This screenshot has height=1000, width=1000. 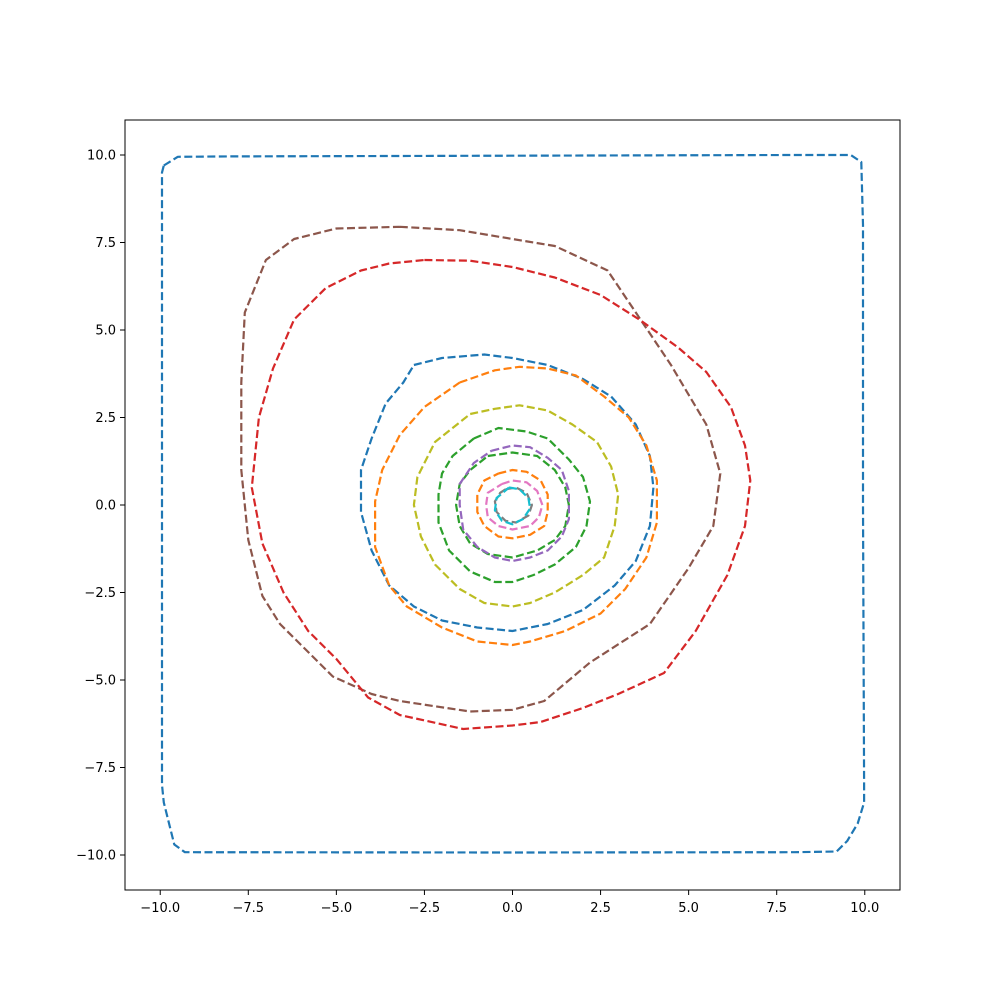 I want to click on y-tick-label: −10.0, so click(x=96, y=856).